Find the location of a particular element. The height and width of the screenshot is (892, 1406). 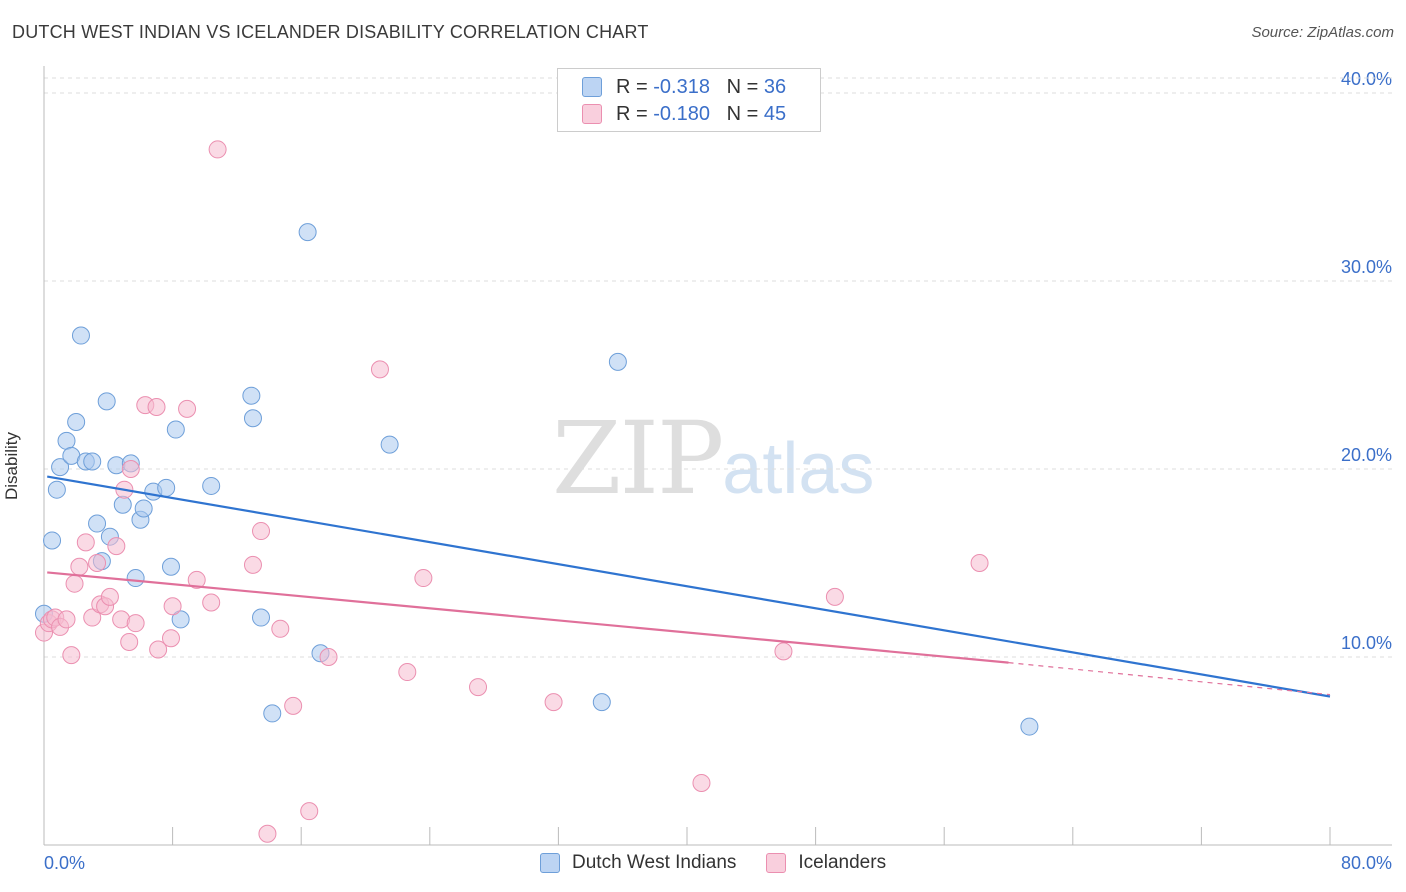

bottom-legend-label-icelanders: Icelanders is located at coordinates (842, 862).